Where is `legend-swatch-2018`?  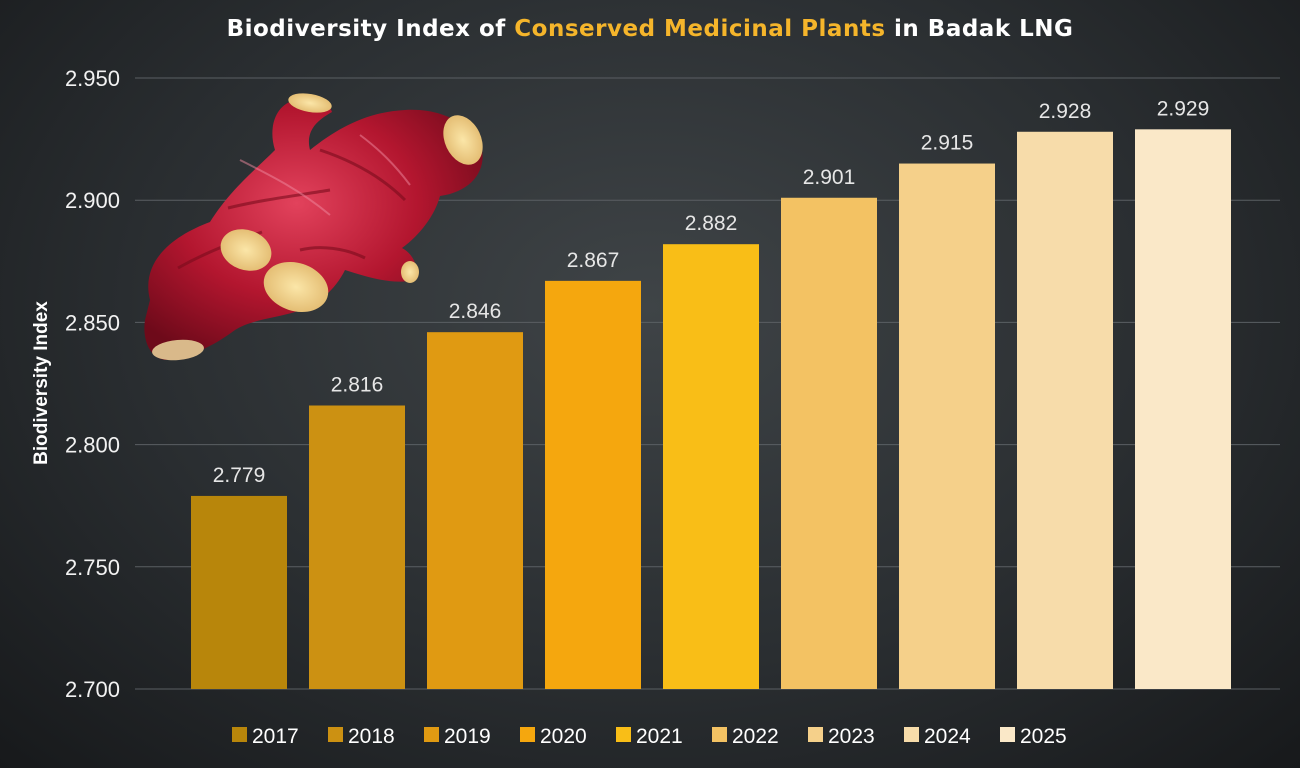
legend-swatch-2018 is located at coordinates (335, 734).